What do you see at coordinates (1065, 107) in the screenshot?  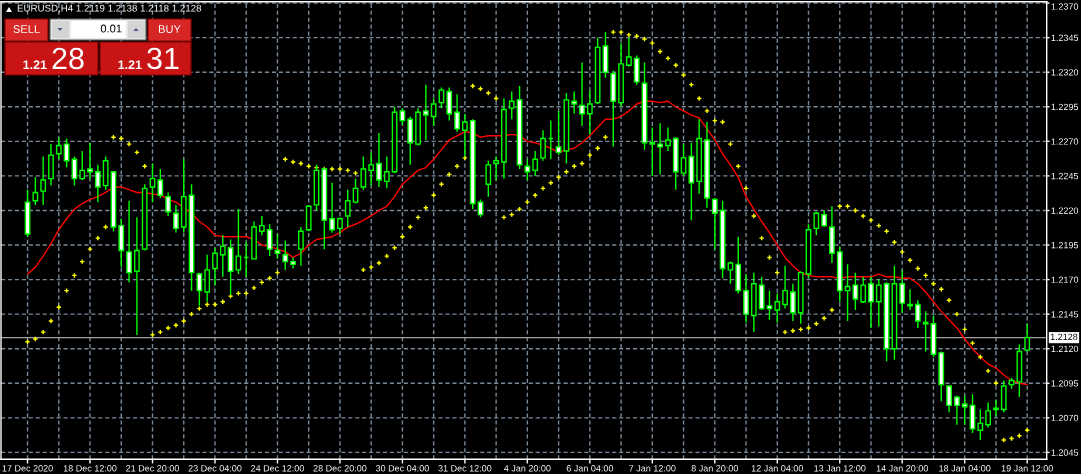 I see `y-tick-label: 1.2295` at bounding box center [1065, 107].